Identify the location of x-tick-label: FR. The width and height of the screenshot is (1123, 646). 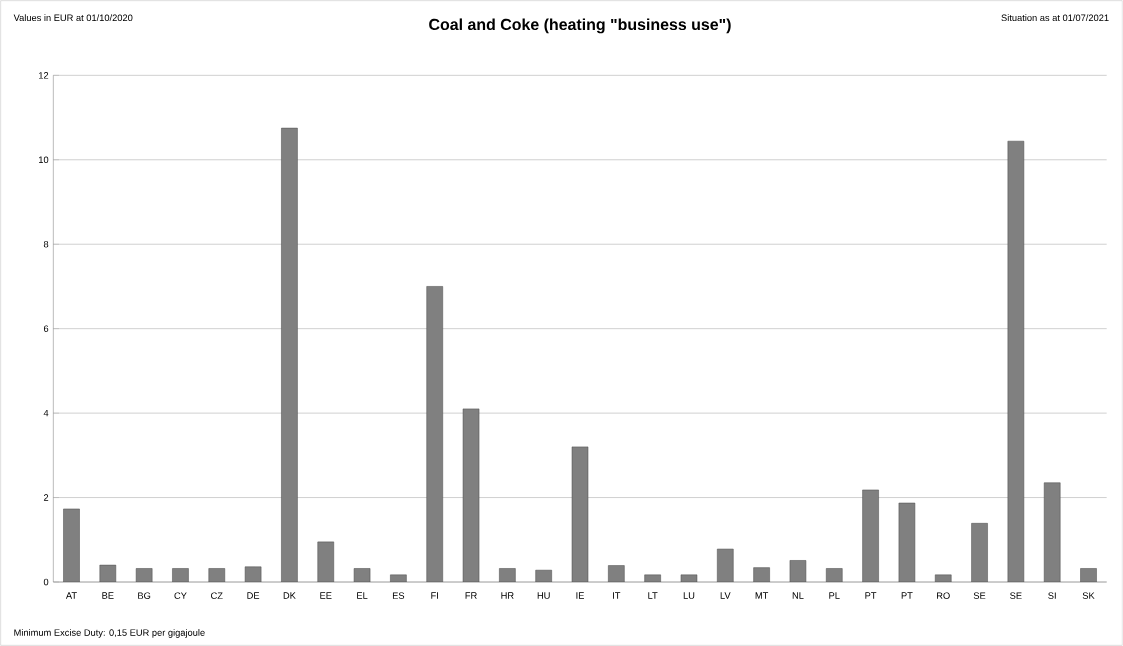
(471, 595).